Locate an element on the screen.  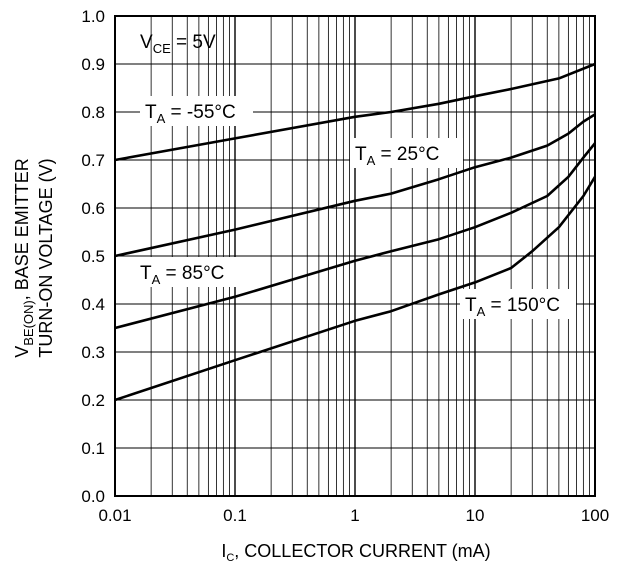
y-tick-label: 0.5 is located at coordinates (93, 256).